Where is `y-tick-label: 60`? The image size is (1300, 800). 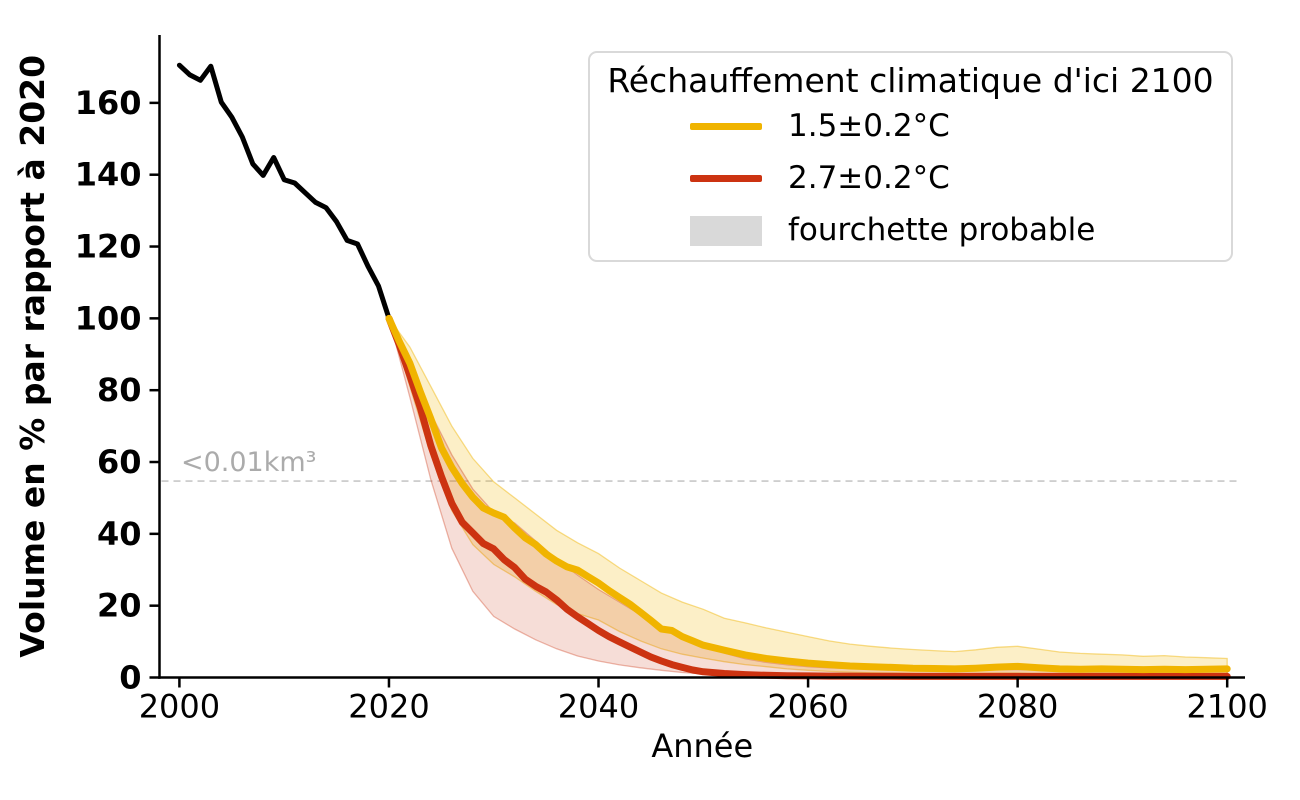 y-tick-label: 60 is located at coordinates (119, 462).